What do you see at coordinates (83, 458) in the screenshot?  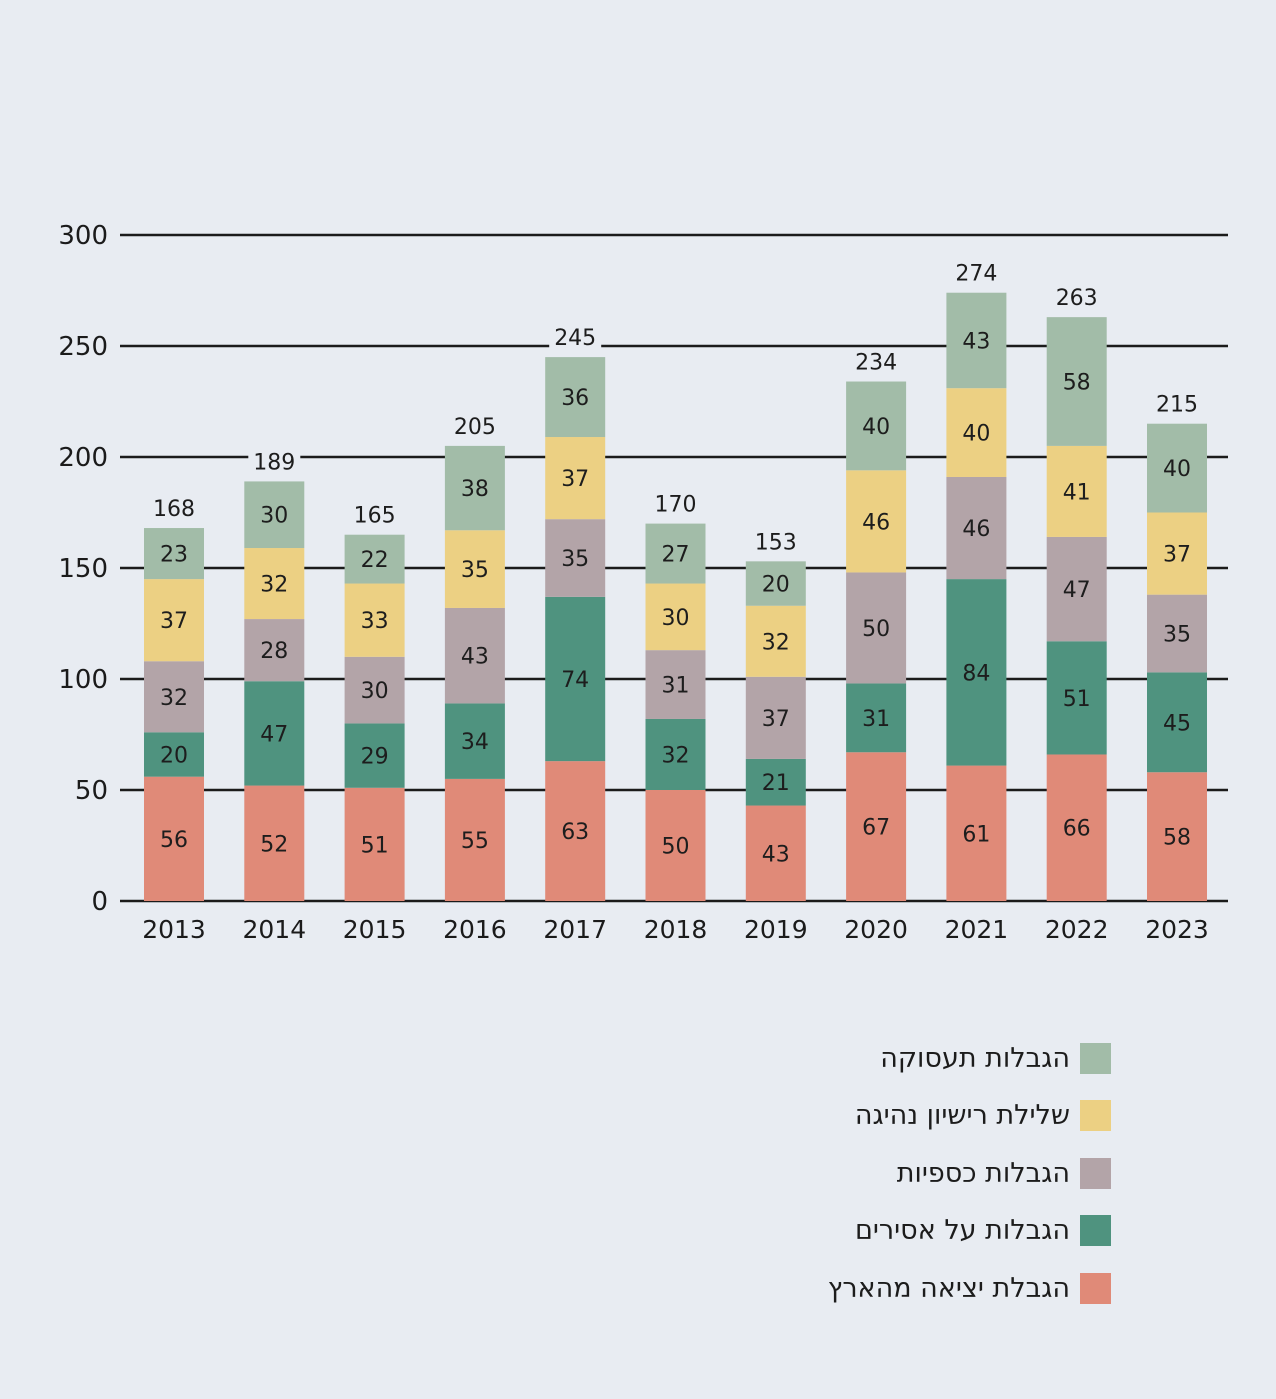 I see `y-tick-label: 200` at bounding box center [83, 458].